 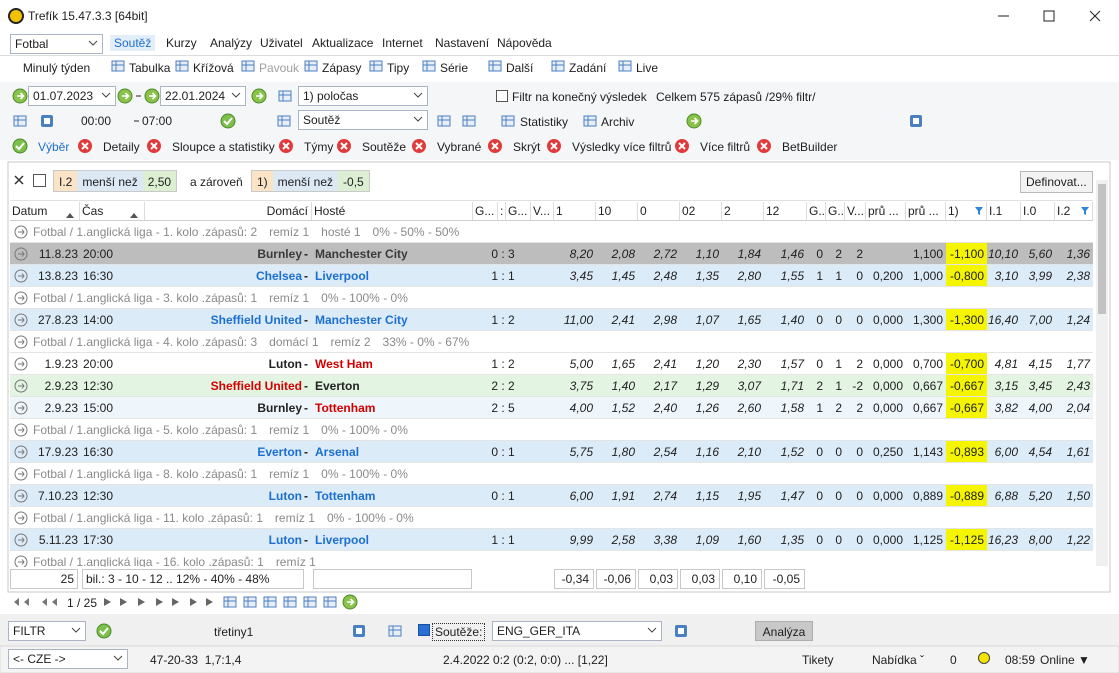 What do you see at coordinates (462, 43) in the screenshot?
I see `menu-item: Nastavení` at bounding box center [462, 43].